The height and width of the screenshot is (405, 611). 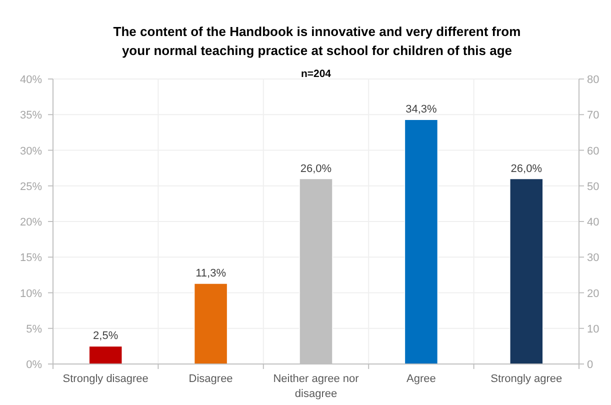 What do you see at coordinates (316, 74) in the screenshot?
I see `annotation: n=204` at bounding box center [316, 74].